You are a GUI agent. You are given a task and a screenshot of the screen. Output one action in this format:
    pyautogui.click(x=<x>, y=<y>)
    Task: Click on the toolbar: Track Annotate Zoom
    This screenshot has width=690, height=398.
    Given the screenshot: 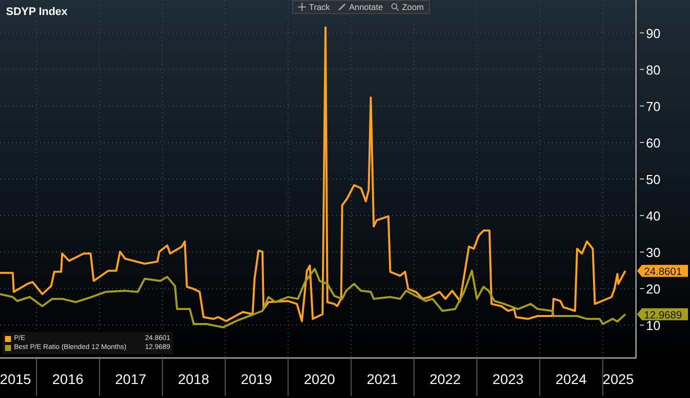 What is the action you would take?
    pyautogui.click(x=361, y=7)
    